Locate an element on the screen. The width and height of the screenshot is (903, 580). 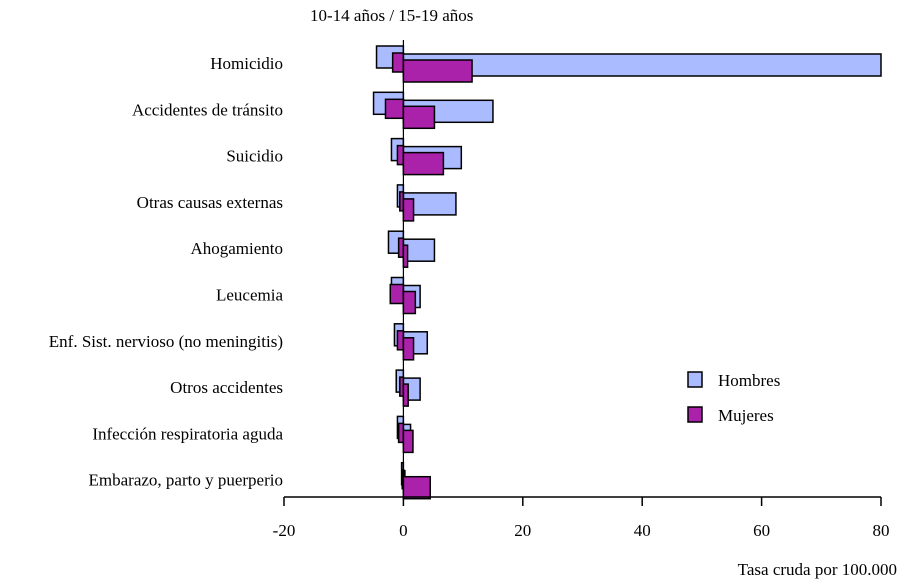
category-label: Leucemia is located at coordinates (249, 295).